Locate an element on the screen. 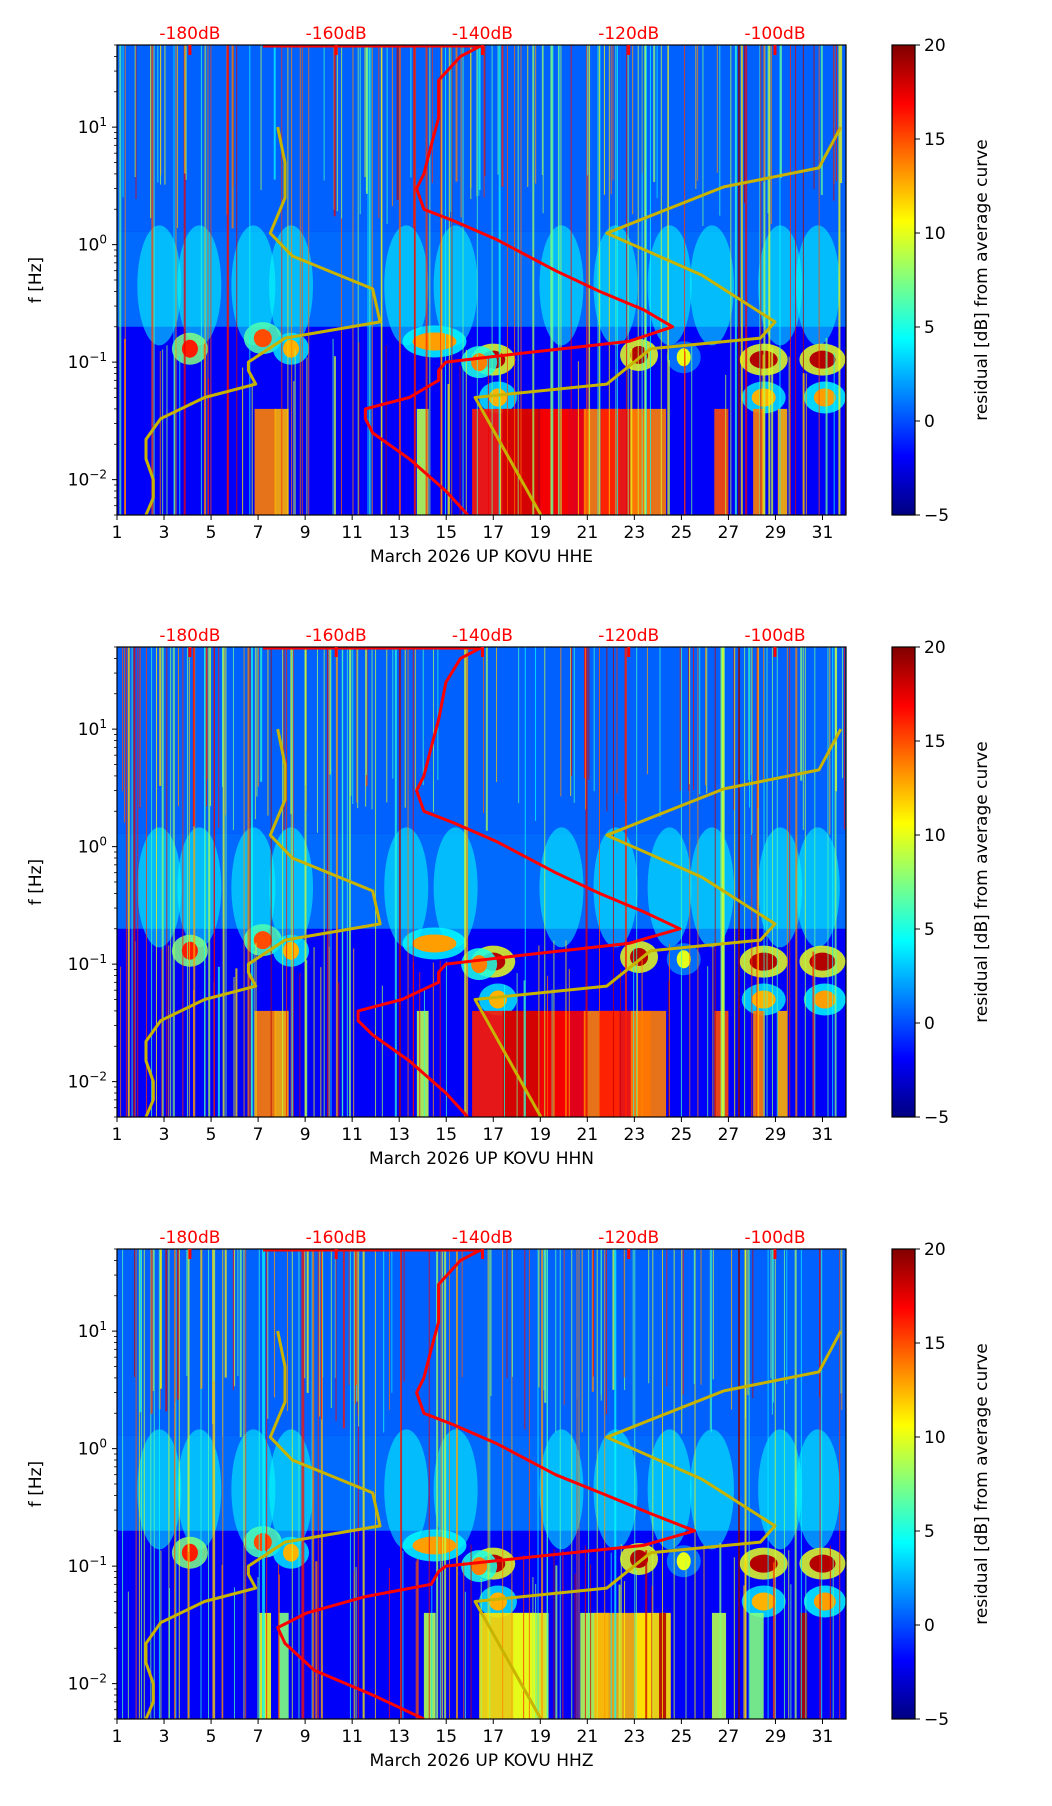  x-tick-label: 17 is located at coordinates (493, 1737).